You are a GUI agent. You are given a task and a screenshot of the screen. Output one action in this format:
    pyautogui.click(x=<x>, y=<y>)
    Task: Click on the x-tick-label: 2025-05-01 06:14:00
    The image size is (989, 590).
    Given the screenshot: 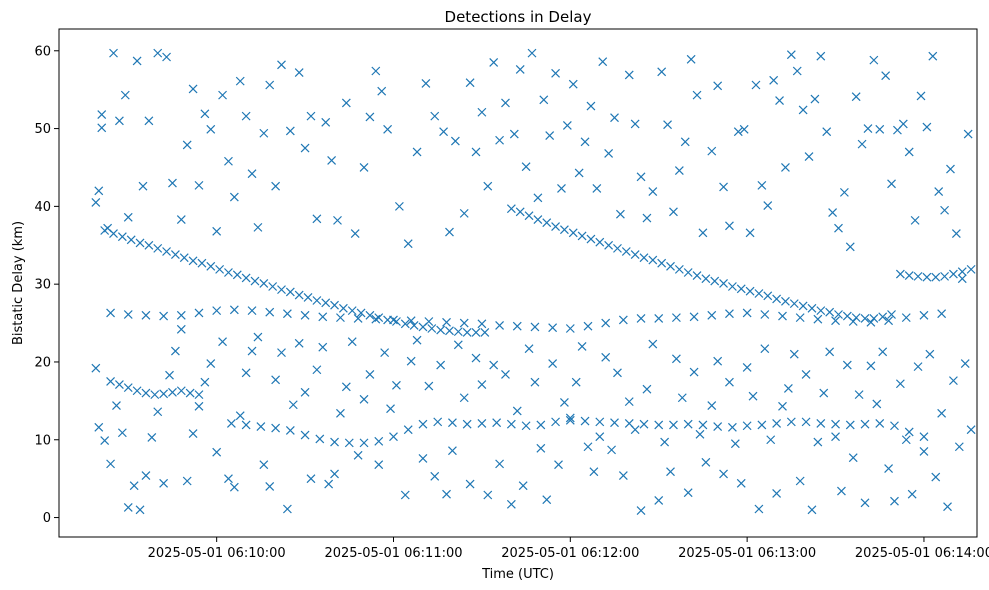 What is the action you would take?
    pyautogui.click(x=922, y=553)
    